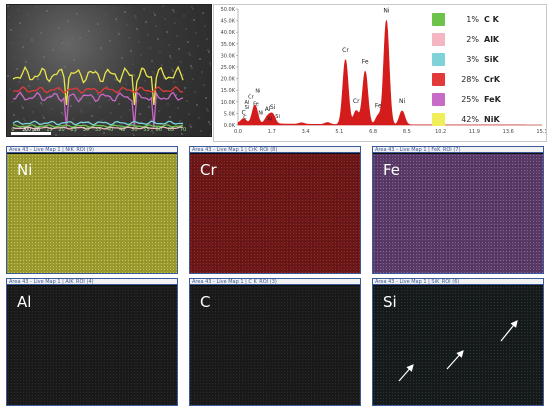  What do you see at coordinates (37, 130) in the screenshot?
I see `linescan-x-tick: 10` at bounding box center [37, 130].